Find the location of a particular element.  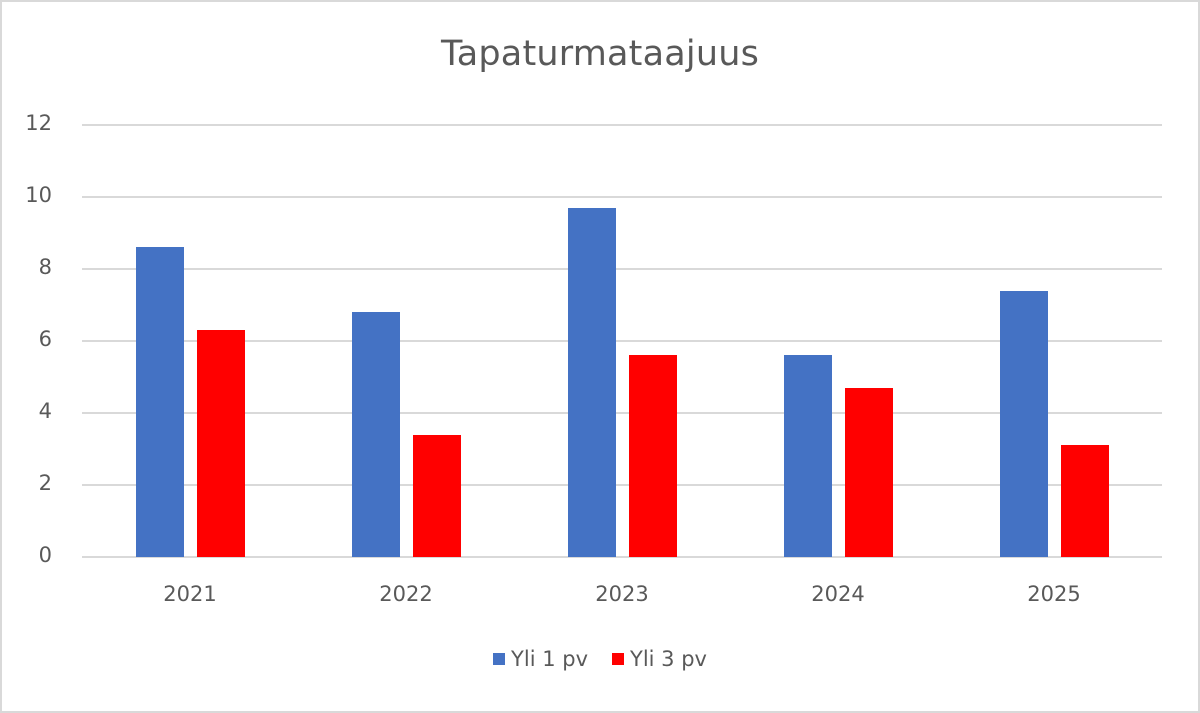

legend: Yli 1 pv Yli 3 pv is located at coordinates (600, 659).